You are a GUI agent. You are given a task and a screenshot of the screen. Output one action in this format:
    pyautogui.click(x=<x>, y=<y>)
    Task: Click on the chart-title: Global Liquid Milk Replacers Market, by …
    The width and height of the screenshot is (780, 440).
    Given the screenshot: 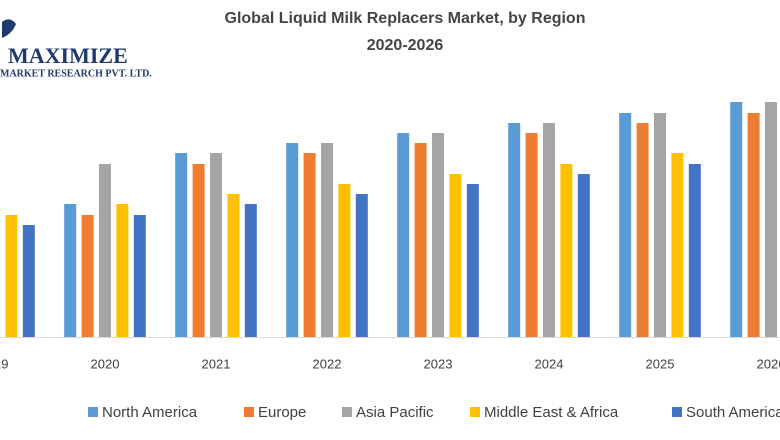 What is the action you would take?
    pyautogui.click(x=405, y=18)
    